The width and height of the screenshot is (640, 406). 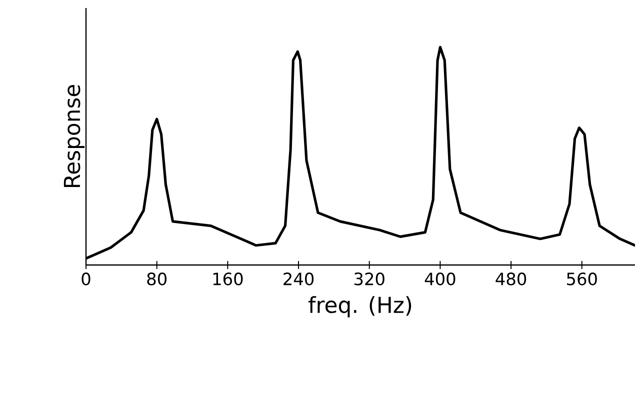 I want to click on x-tick-label: 400, so click(x=440, y=279).